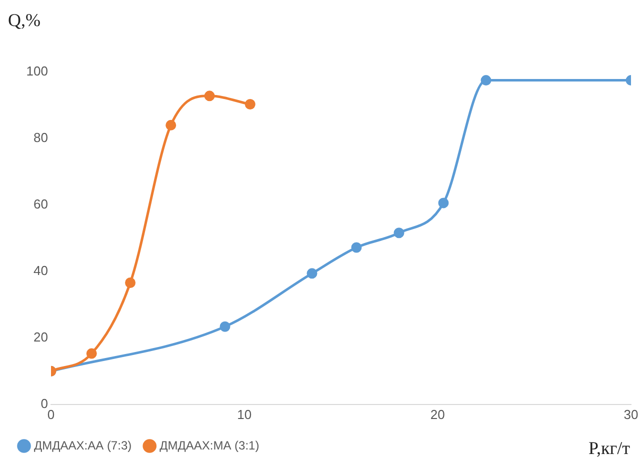 The image size is (642, 466). What do you see at coordinates (83, 445) in the screenshot?
I see `legend-label: ДМДААХ:АА (7:3)` at bounding box center [83, 445].